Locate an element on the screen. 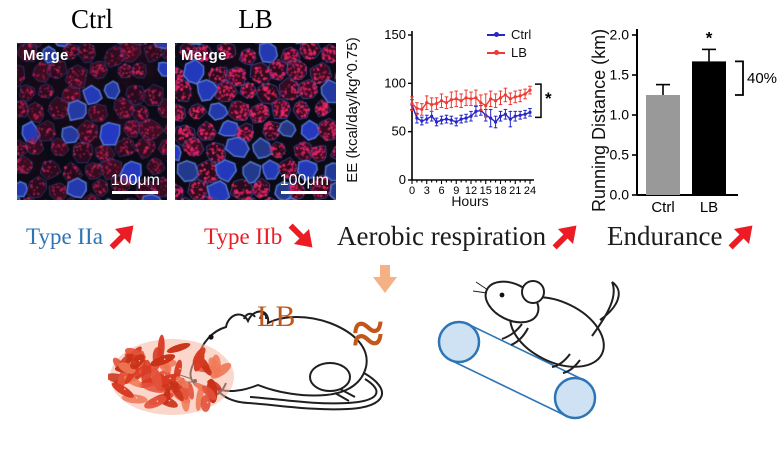 Image resolution: width=780 pixels, height=470 pixels. running-mouse-hind-leg is located at coordinates (566, 363).